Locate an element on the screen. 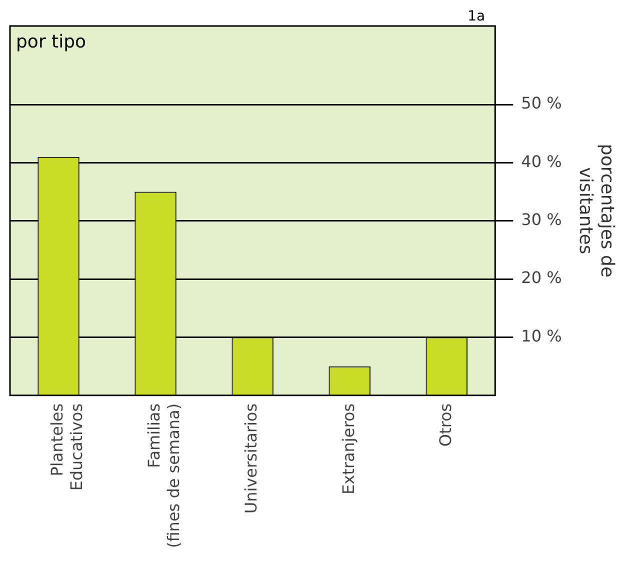 This screenshot has height=564, width=629. x-tick-label: Familias (fines de semana) is located at coordinates (163, 475).